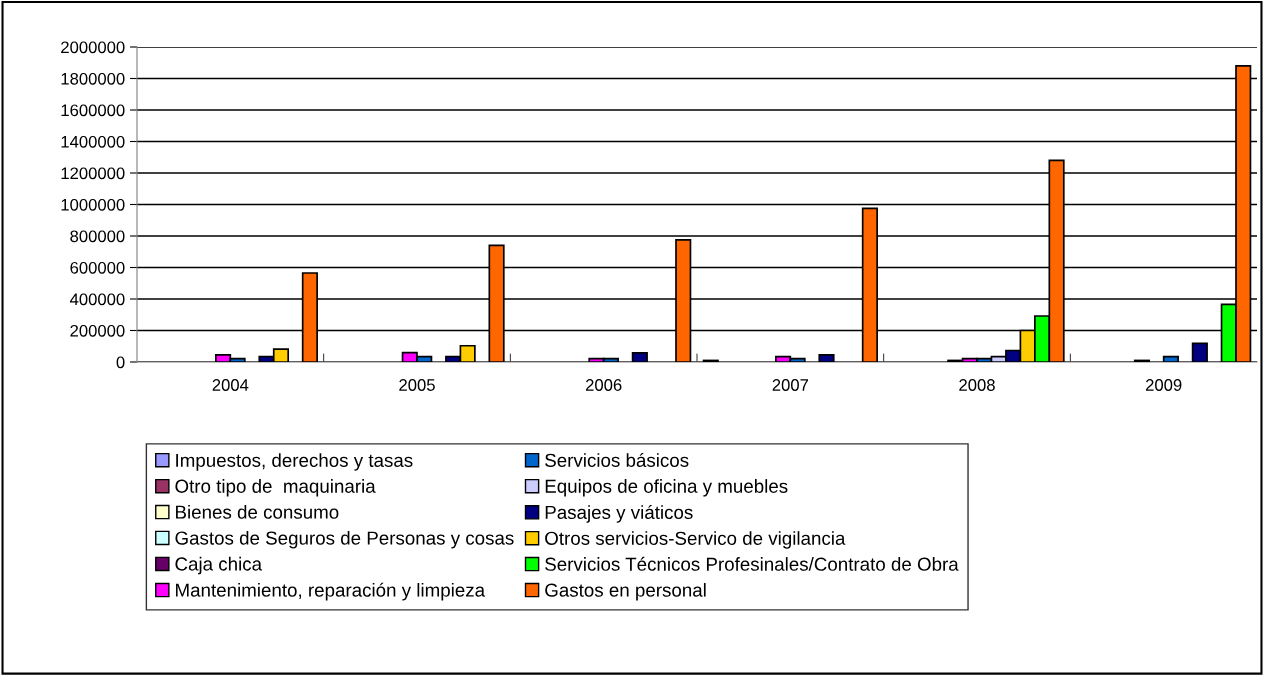 This screenshot has width=1264, height=675. What do you see at coordinates (93, 47) in the screenshot?
I see `y-tick-label: 2000000` at bounding box center [93, 47].